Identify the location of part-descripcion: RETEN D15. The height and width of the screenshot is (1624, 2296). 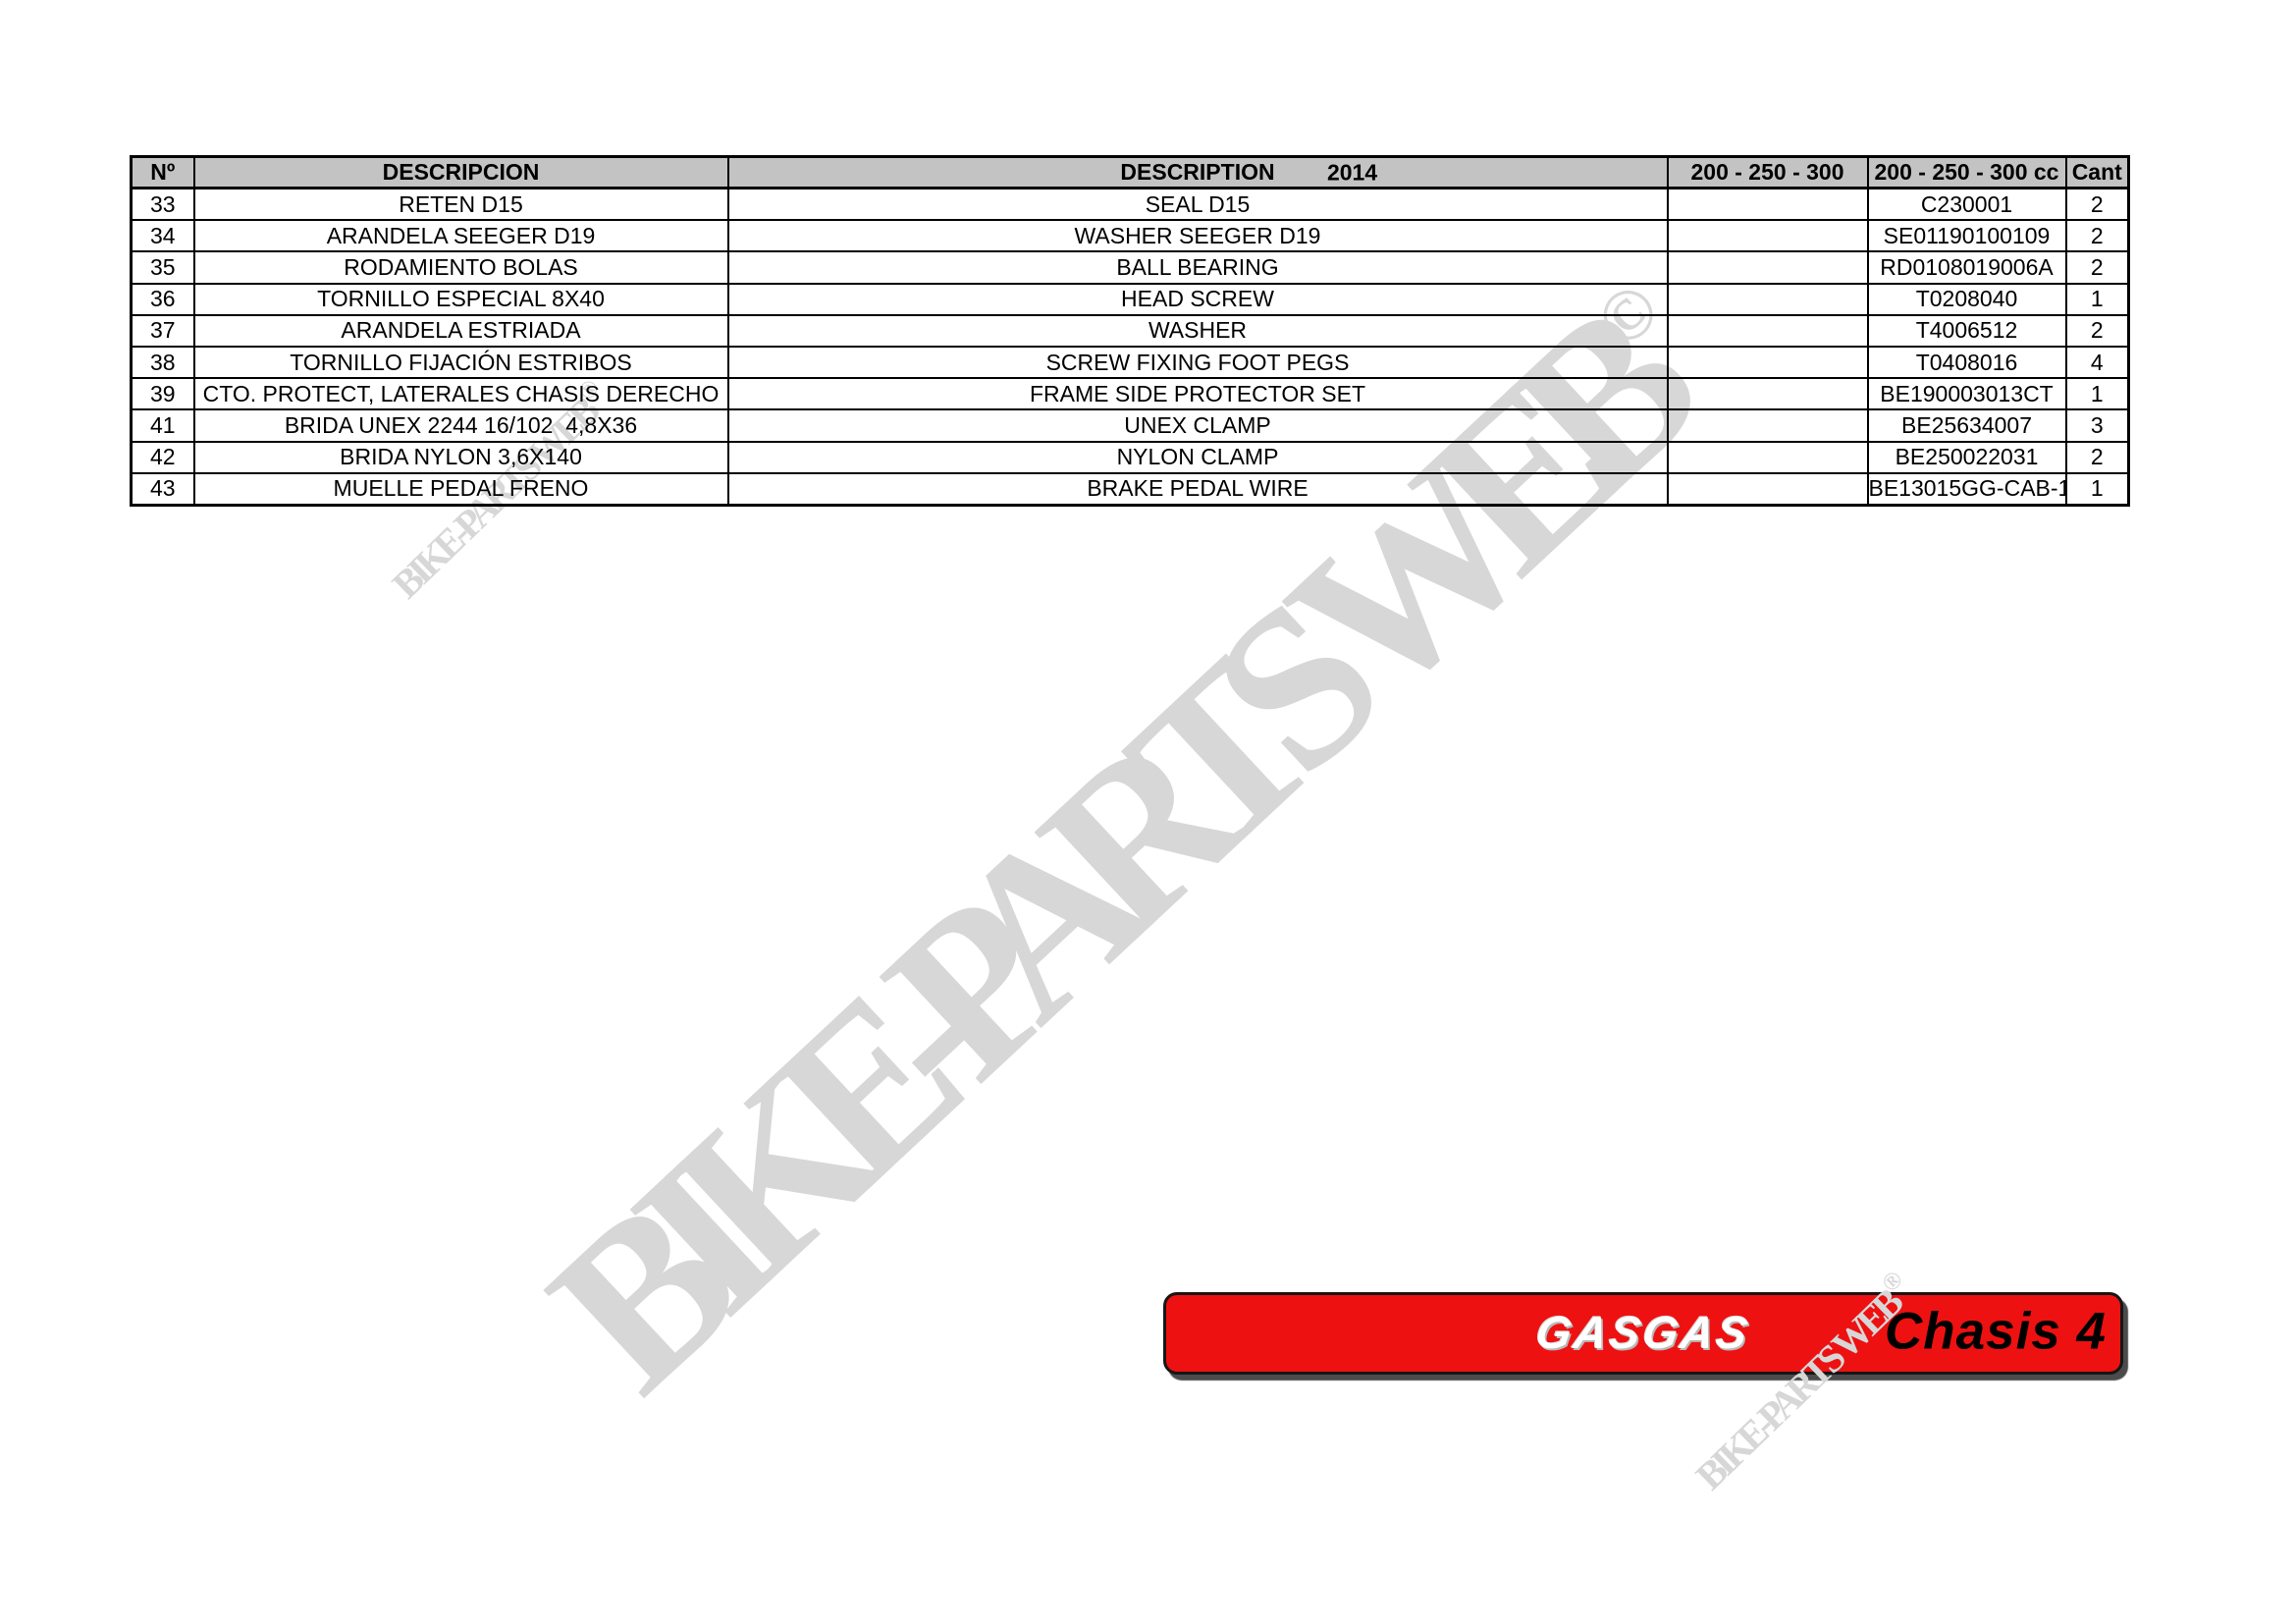
(460, 204).